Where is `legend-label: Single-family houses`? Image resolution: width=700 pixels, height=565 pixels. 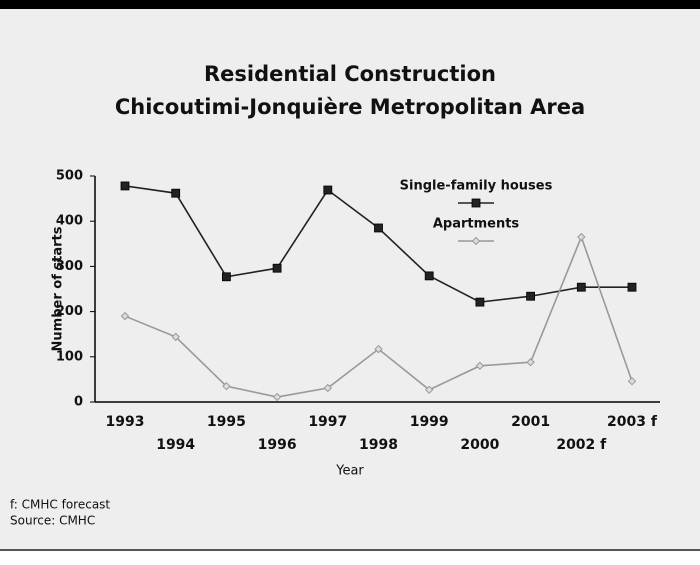
legend-label: Single-family houses is located at coordinates (476, 186).